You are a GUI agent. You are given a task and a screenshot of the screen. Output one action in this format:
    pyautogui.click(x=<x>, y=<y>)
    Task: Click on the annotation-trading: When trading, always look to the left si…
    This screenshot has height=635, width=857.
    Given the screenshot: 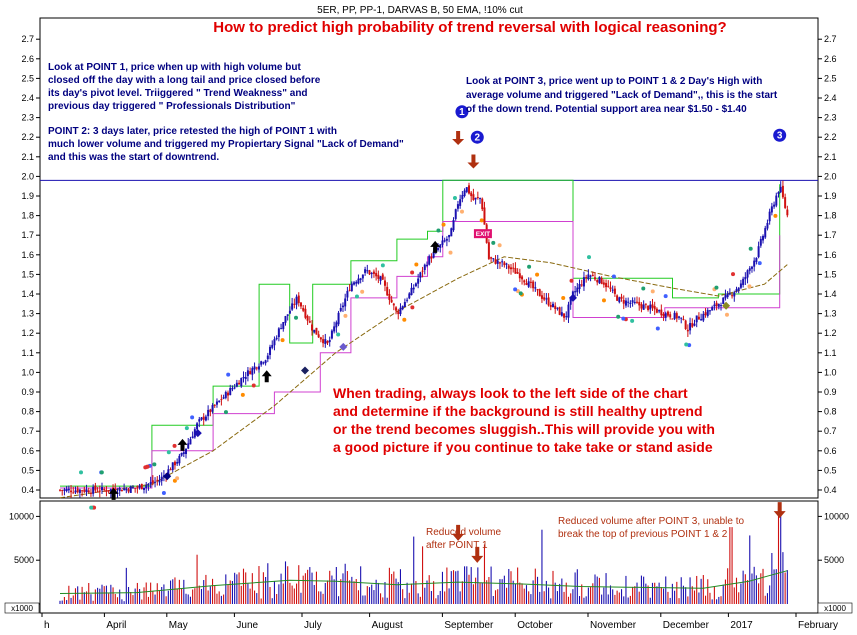 What is the action you would take?
    pyautogui.click(x=510, y=393)
    